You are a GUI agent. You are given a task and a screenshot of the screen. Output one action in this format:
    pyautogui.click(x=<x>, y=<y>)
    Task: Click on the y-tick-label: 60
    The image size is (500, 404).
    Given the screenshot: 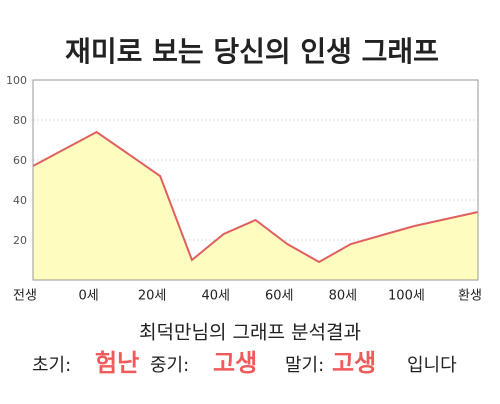 What is the action you would take?
    pyautogui.click(x=20, y=160)
    